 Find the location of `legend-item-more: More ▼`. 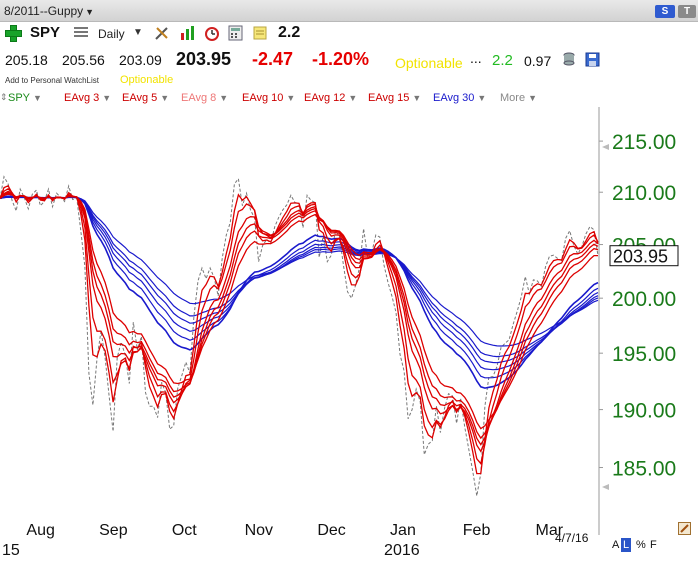

legend-item-more: More ▼ is located at coordinates (518, 98).